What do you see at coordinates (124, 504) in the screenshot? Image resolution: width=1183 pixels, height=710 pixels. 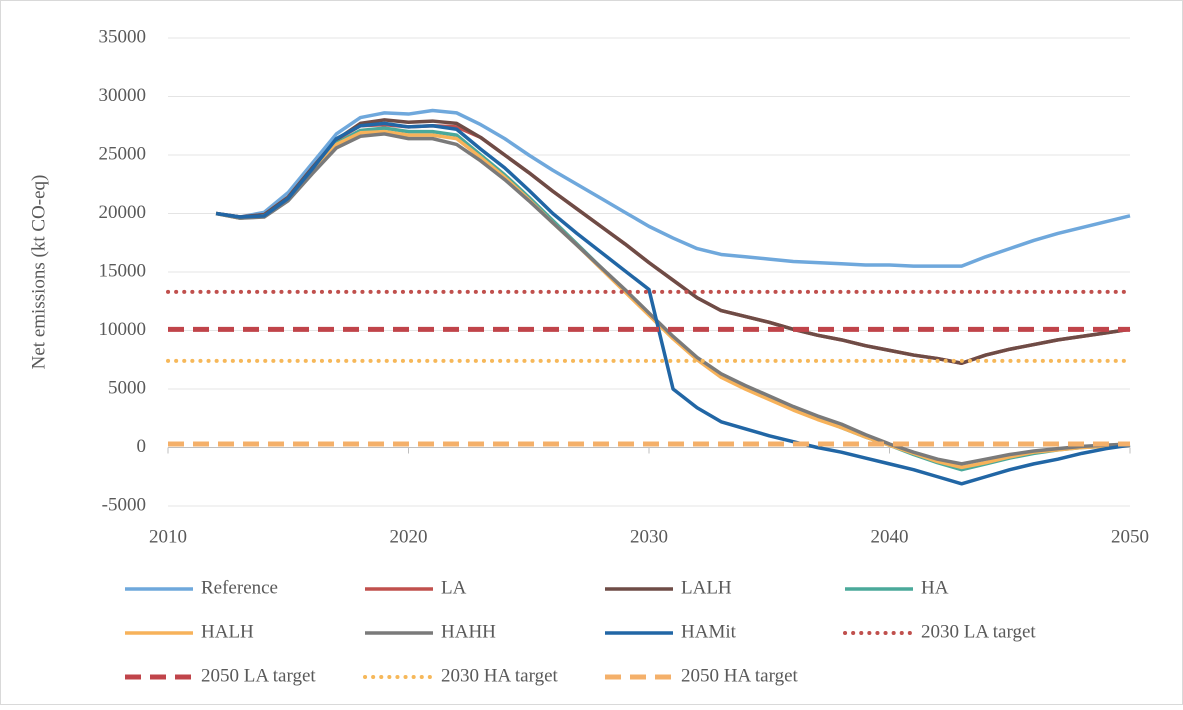 I see `y-tick-label: -5000` at bounding box center [124, 504].